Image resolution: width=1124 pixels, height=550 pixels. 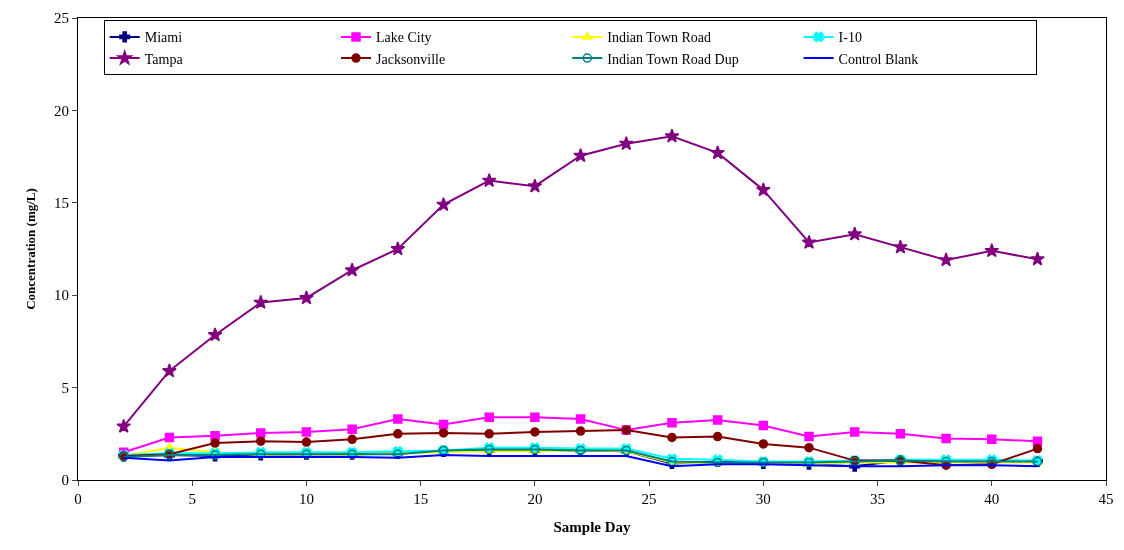 I want to click on x-tick-label: 30, so click(x=763, y=499).